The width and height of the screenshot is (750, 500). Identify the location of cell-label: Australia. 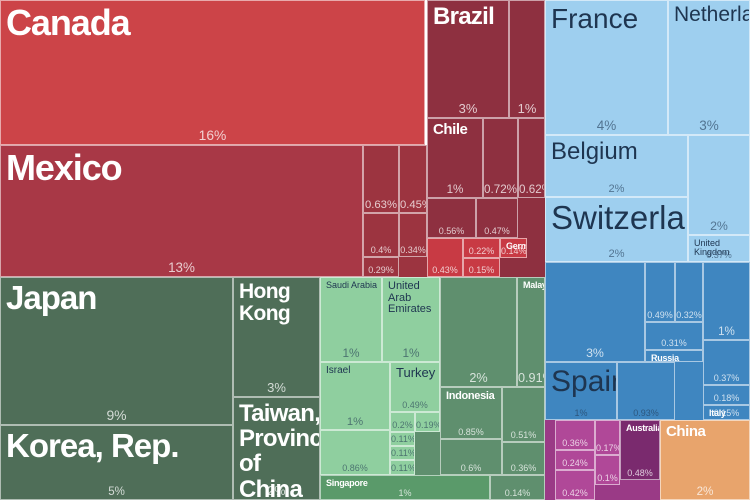
(643, 428).